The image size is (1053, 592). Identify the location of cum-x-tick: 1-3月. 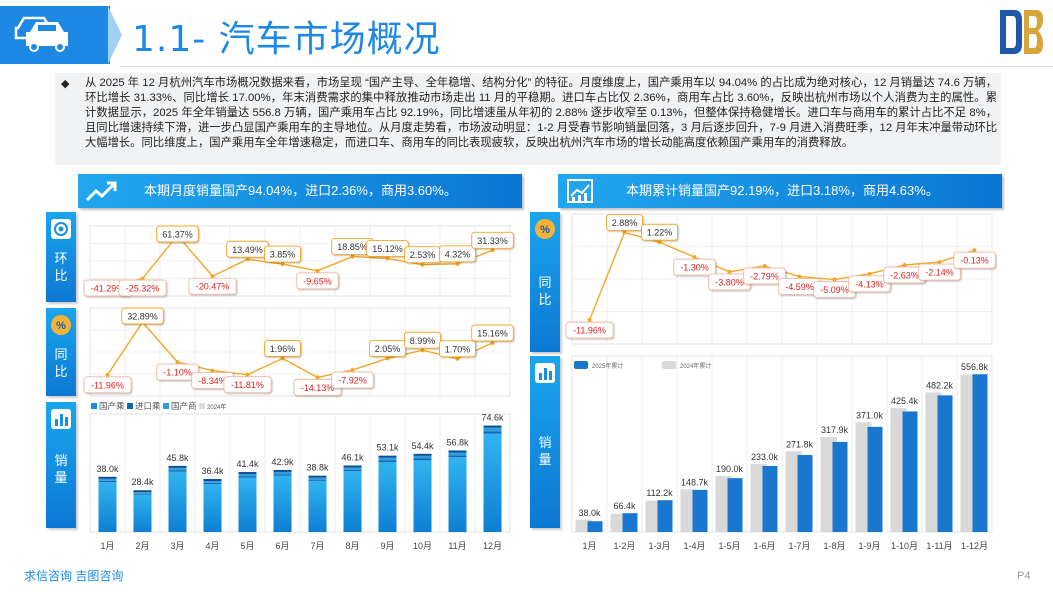
(659, 546).